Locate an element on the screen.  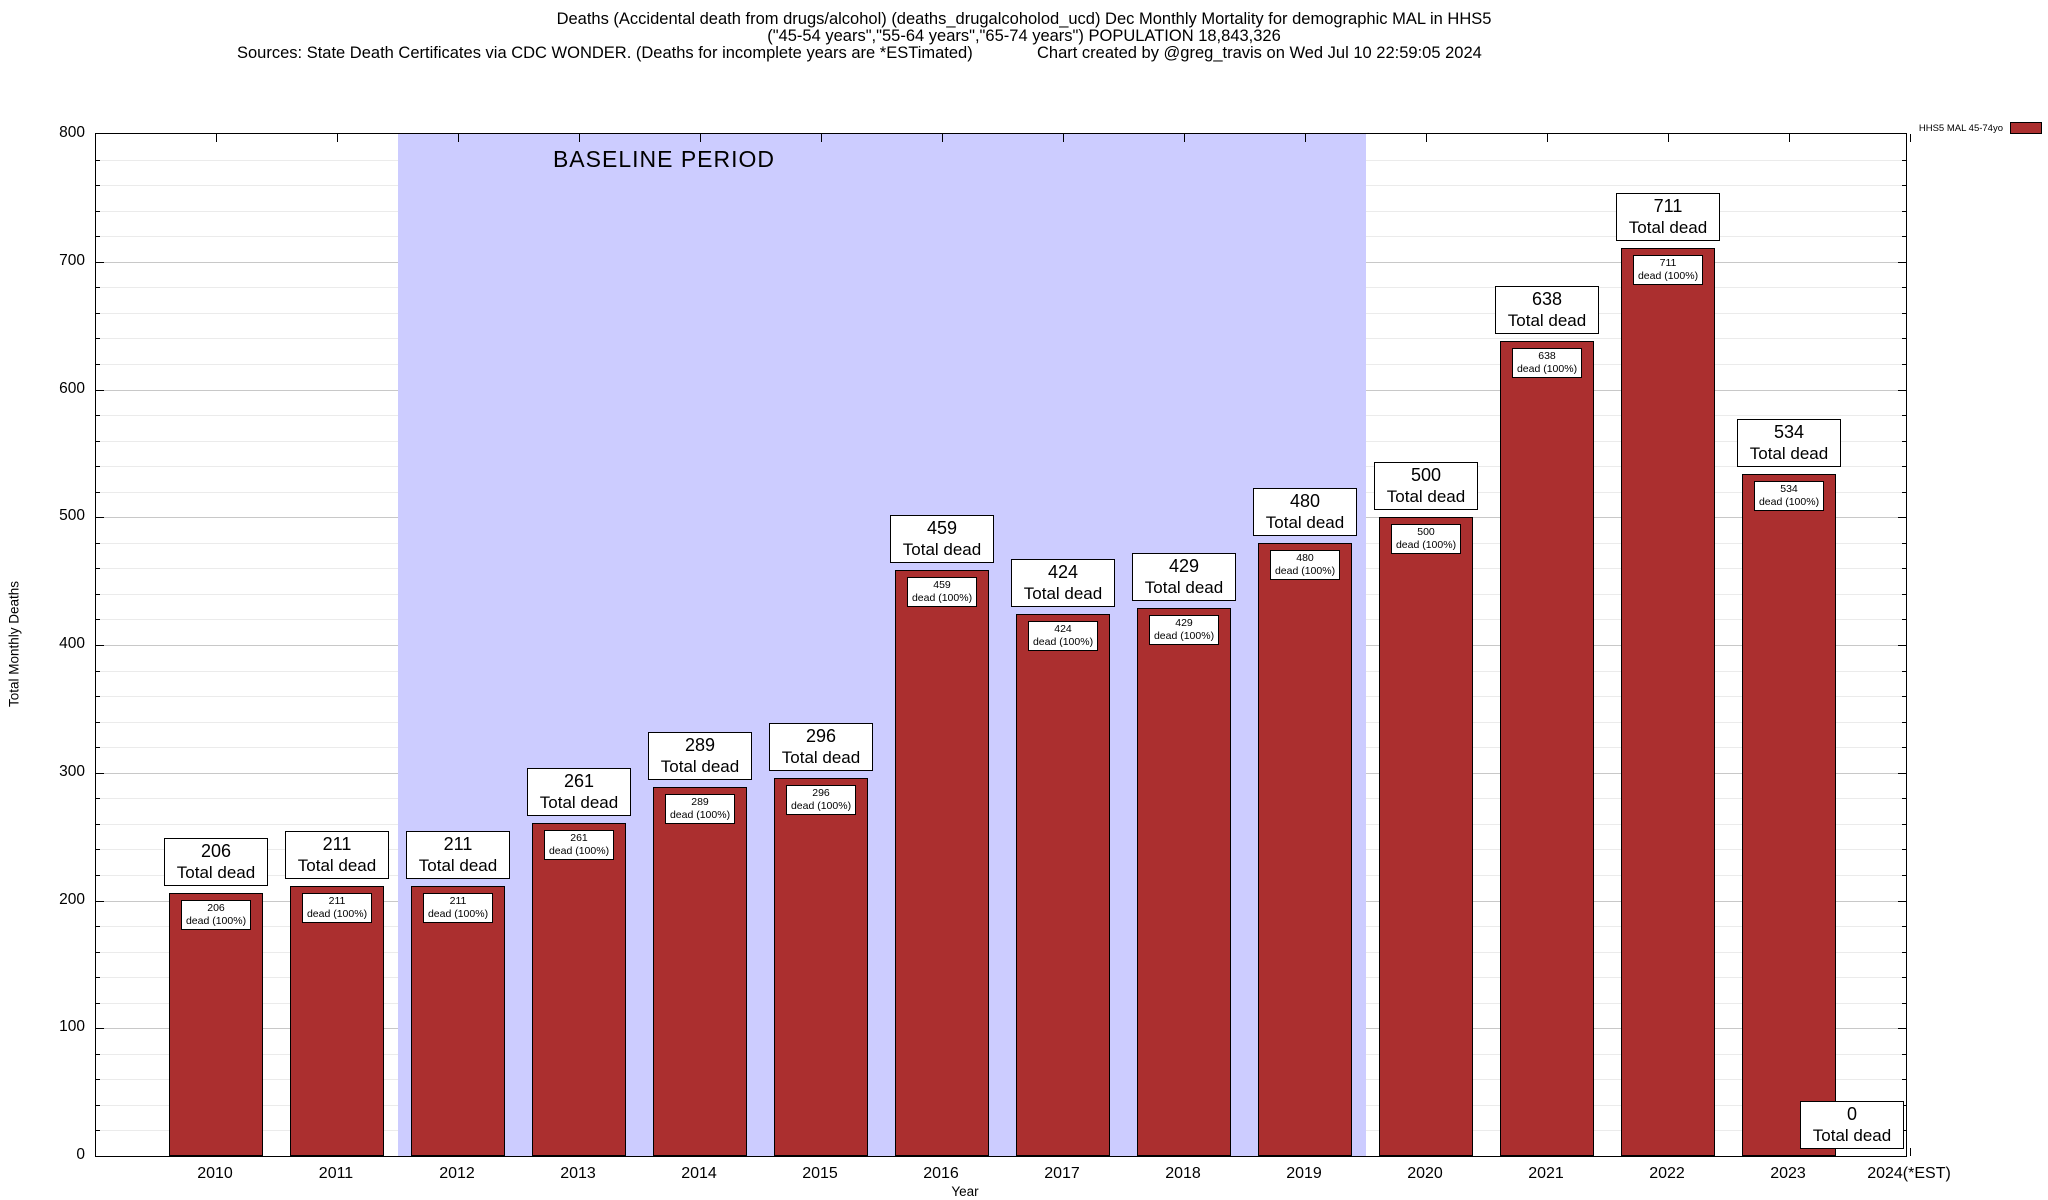
bar-total-value: 424 is located at coordinates (1063, 572).